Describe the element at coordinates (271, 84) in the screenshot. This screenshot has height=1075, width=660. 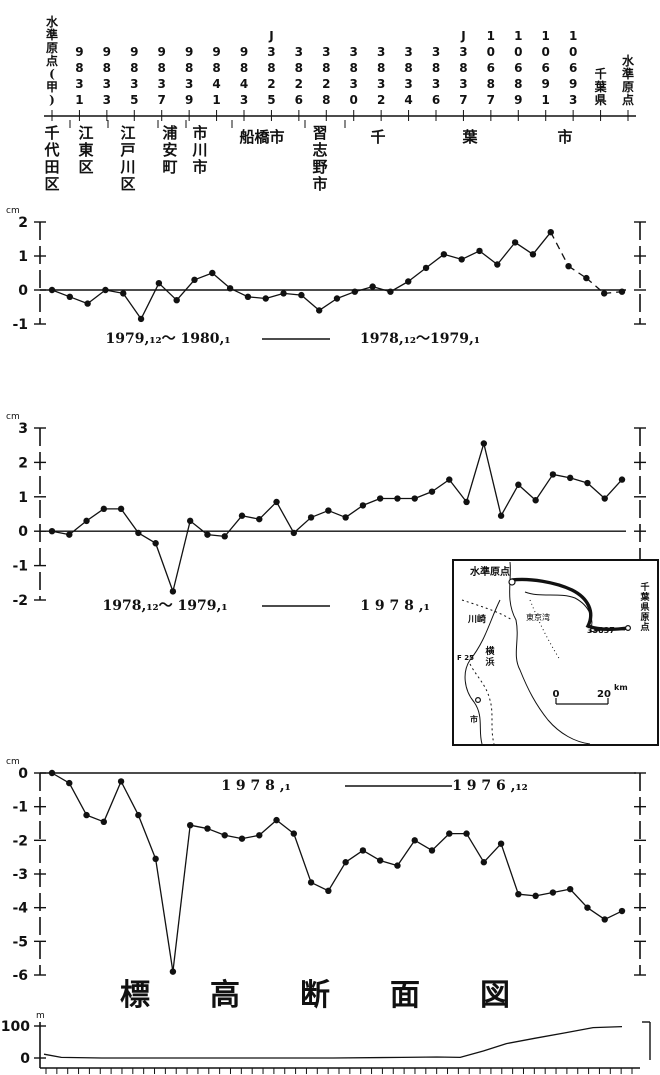
I see `station-label-char: 2` at that location.